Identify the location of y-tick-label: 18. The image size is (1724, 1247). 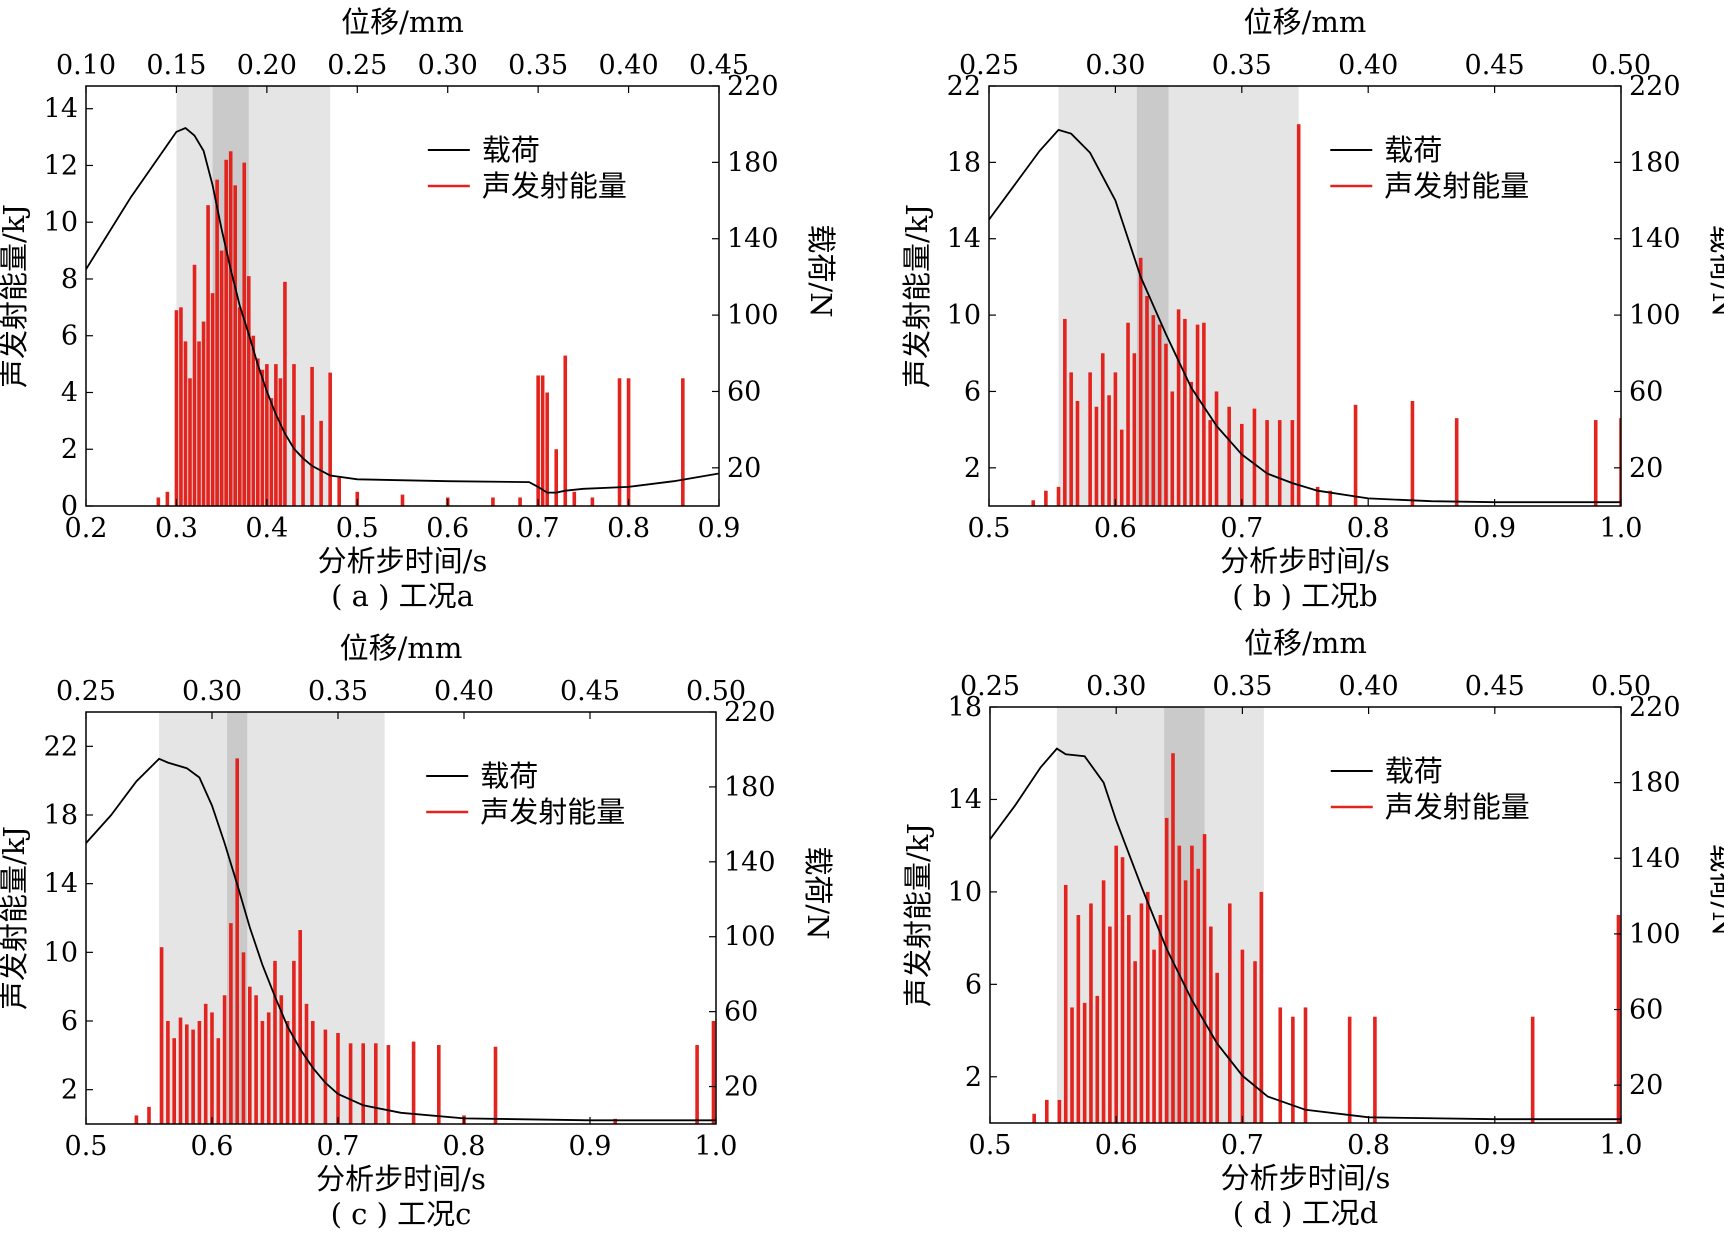
(61, 815).